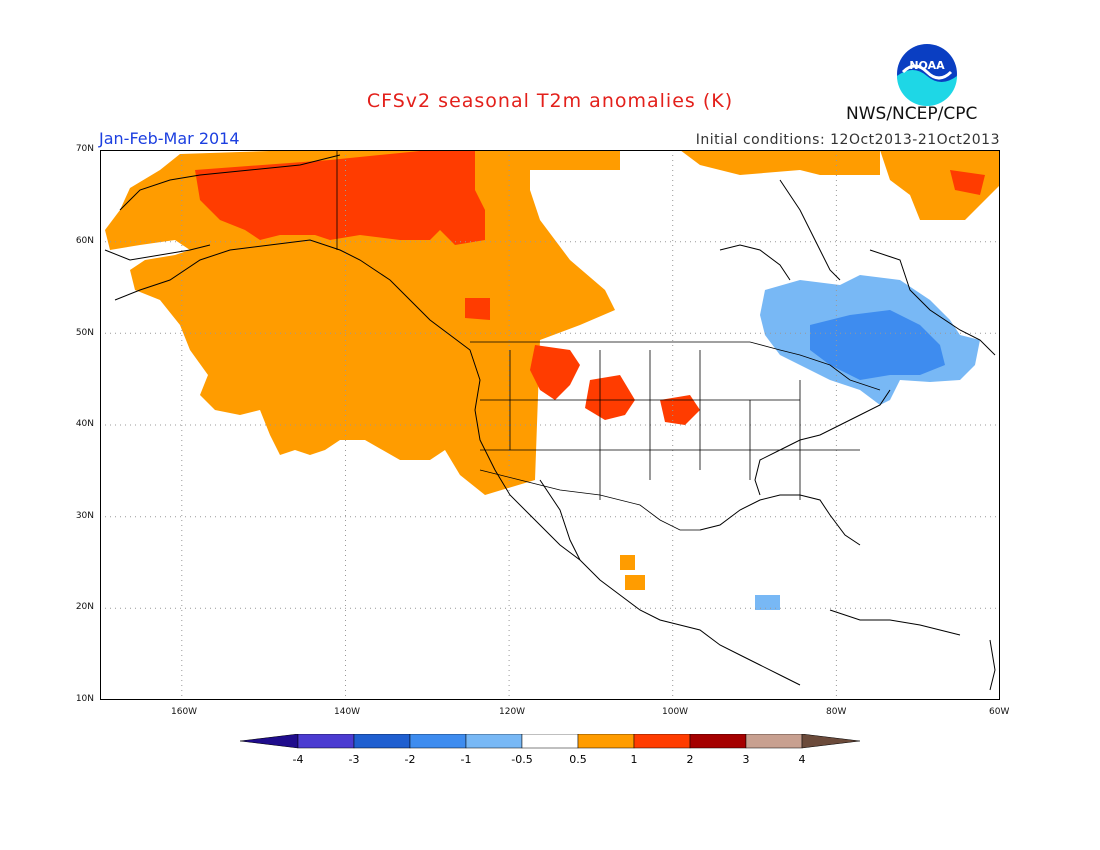 This screenshot has width=1100, height=850. I want to click on hot-region-rockies, so click(555, 372).